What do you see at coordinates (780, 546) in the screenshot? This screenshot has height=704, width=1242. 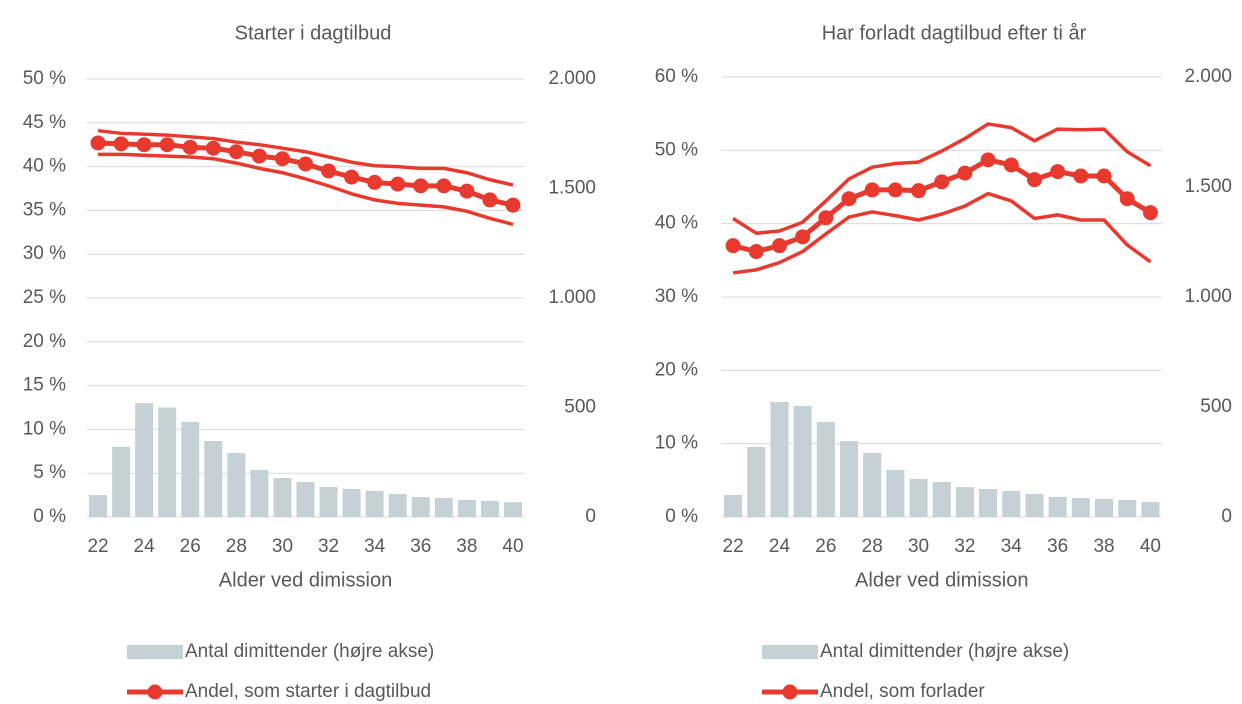 I see `x-tick-label: 24` at bounding box center [780, 546].